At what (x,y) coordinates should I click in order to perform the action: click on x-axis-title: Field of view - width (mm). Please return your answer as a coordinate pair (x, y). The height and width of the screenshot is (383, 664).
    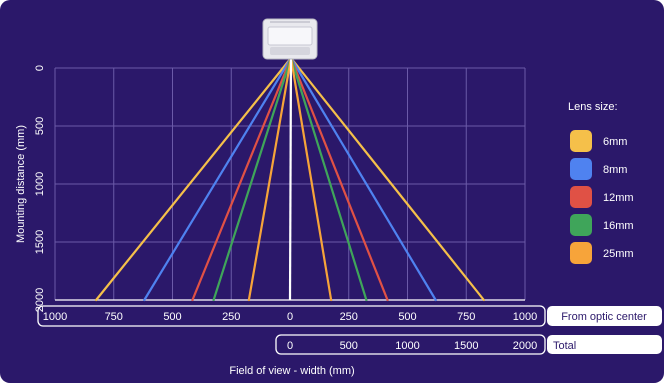
    Looking at the image, I should click on (291, 371).